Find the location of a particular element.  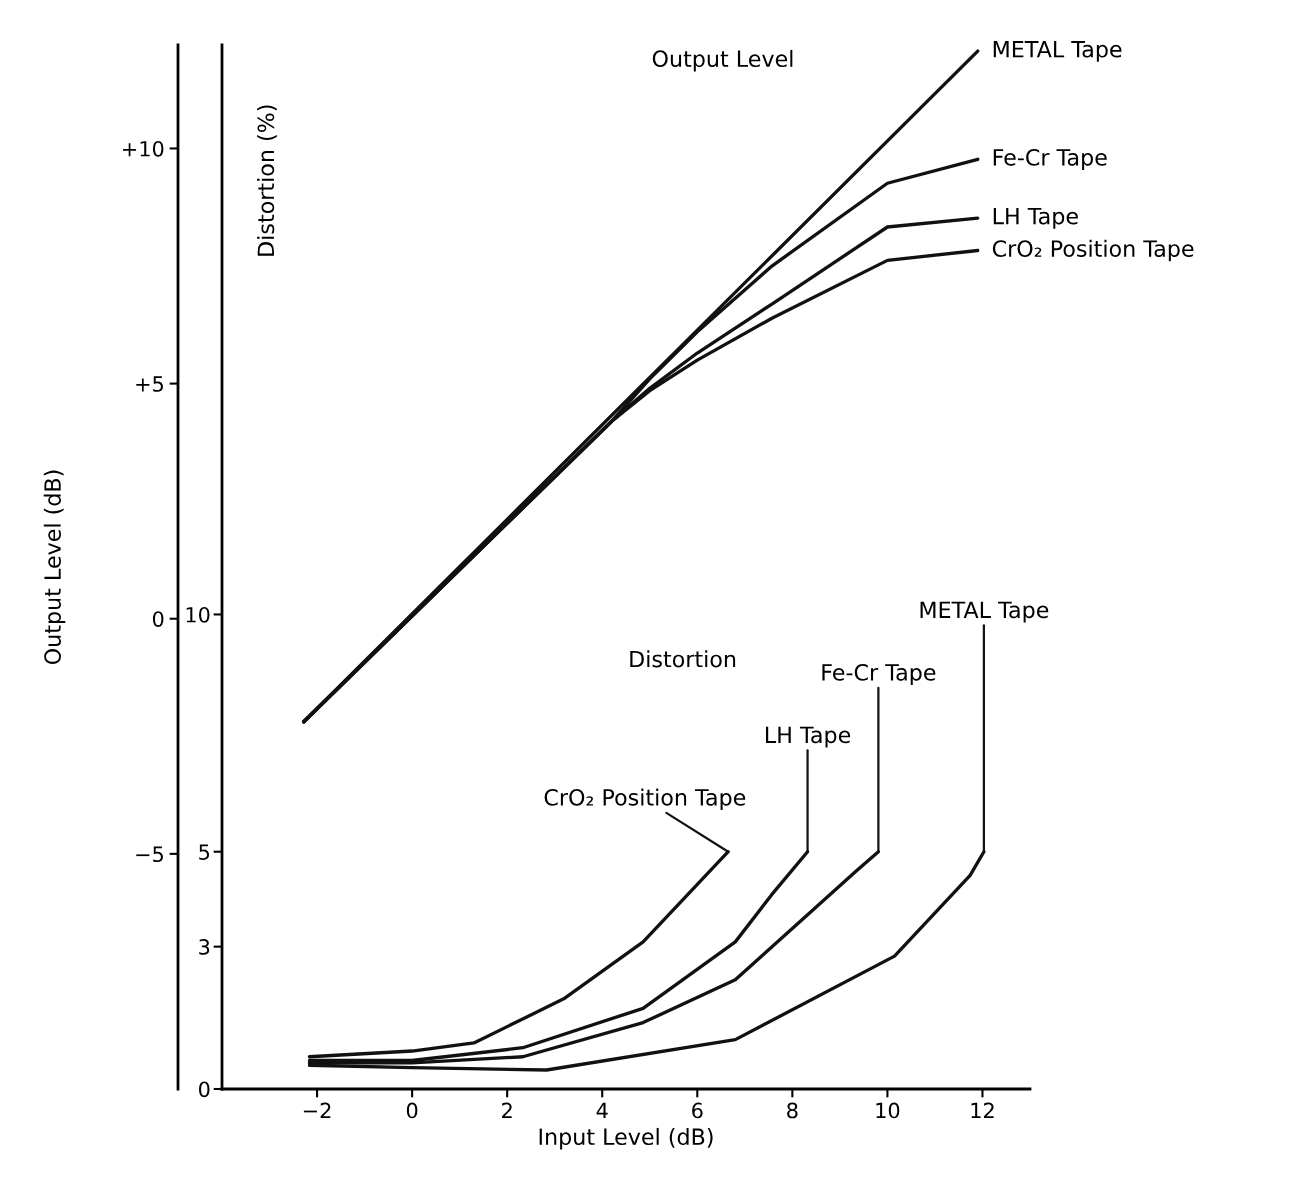

series-label: LH Tape is located at coordinates (1035, 218).